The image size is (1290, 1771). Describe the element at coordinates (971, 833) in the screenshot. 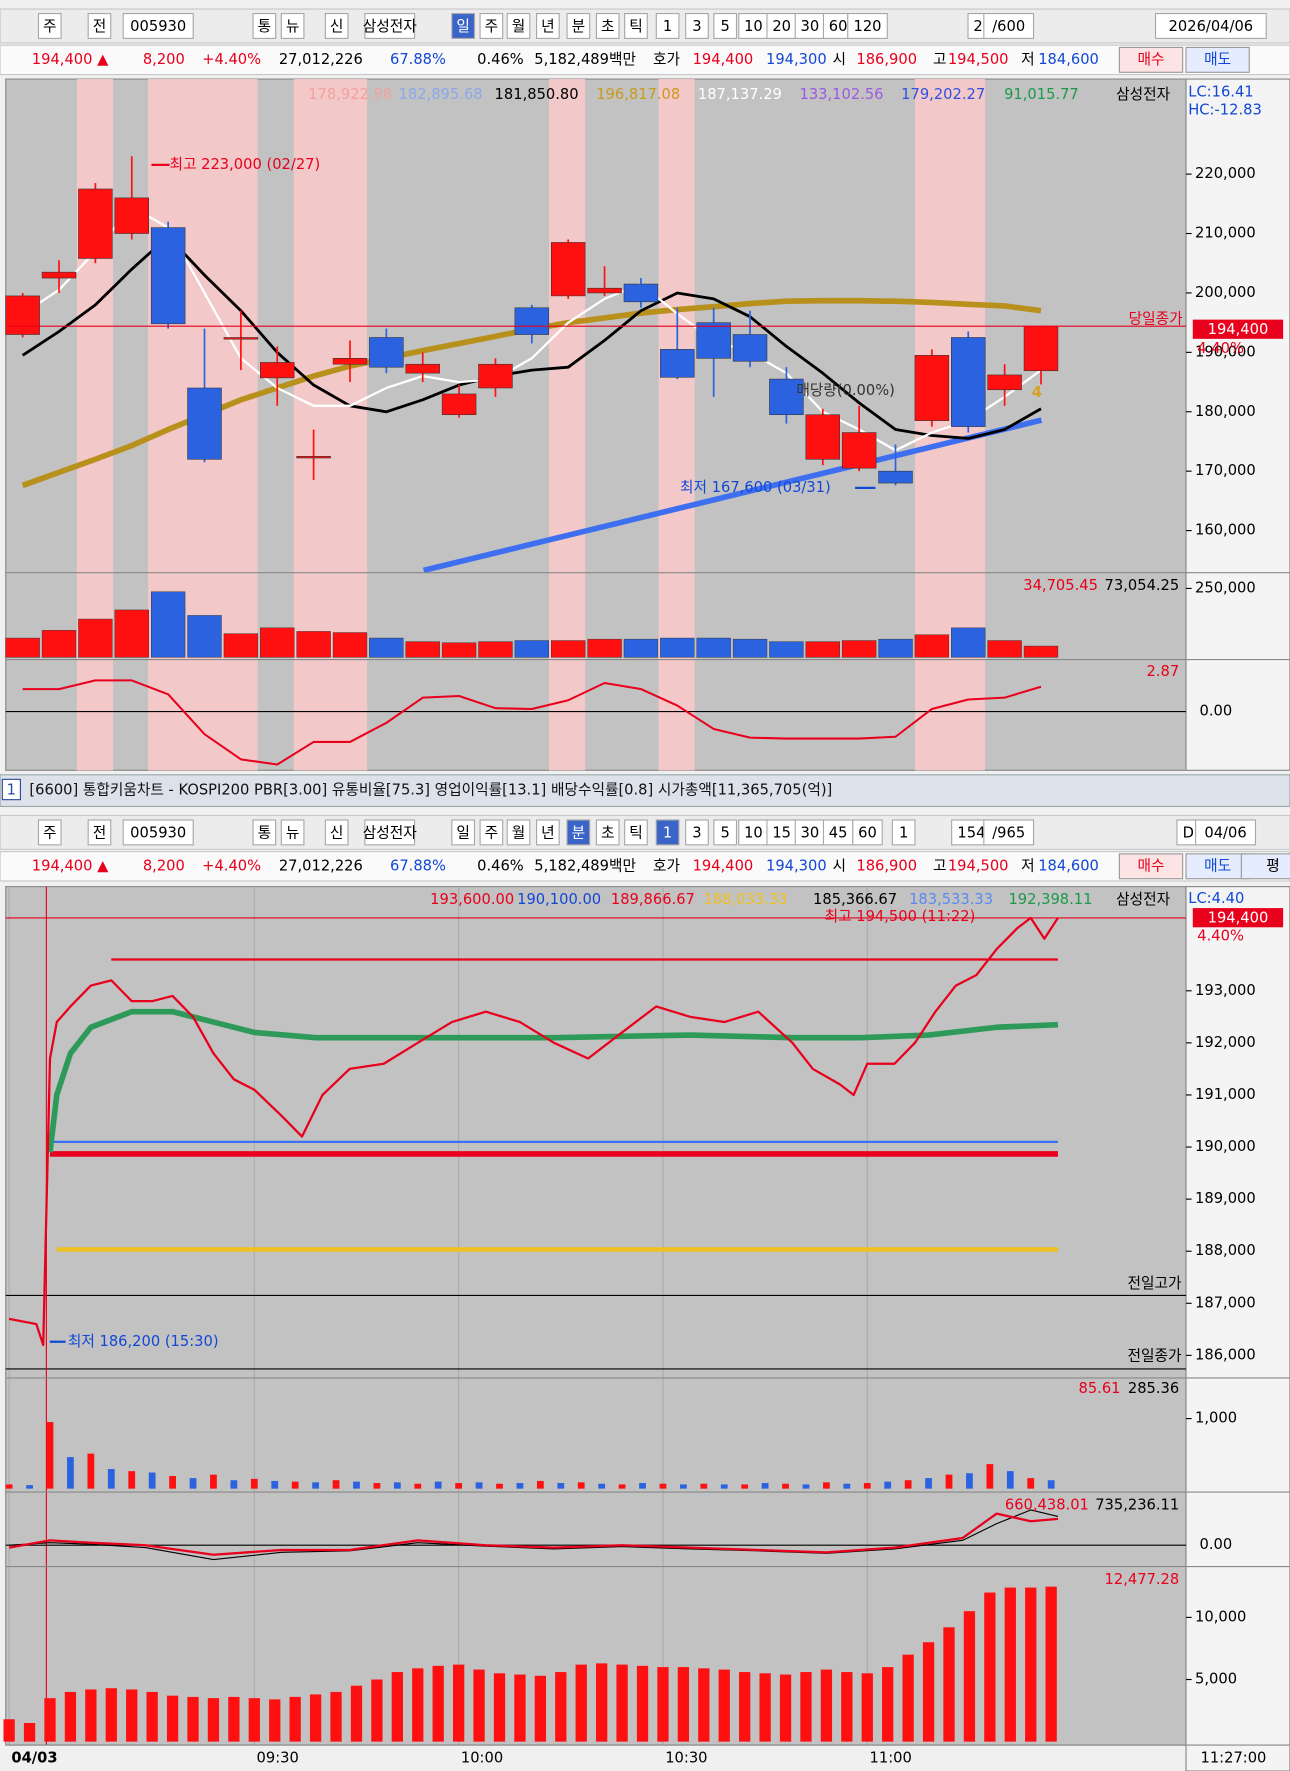

I see `toolbar-label: 154` at that location.